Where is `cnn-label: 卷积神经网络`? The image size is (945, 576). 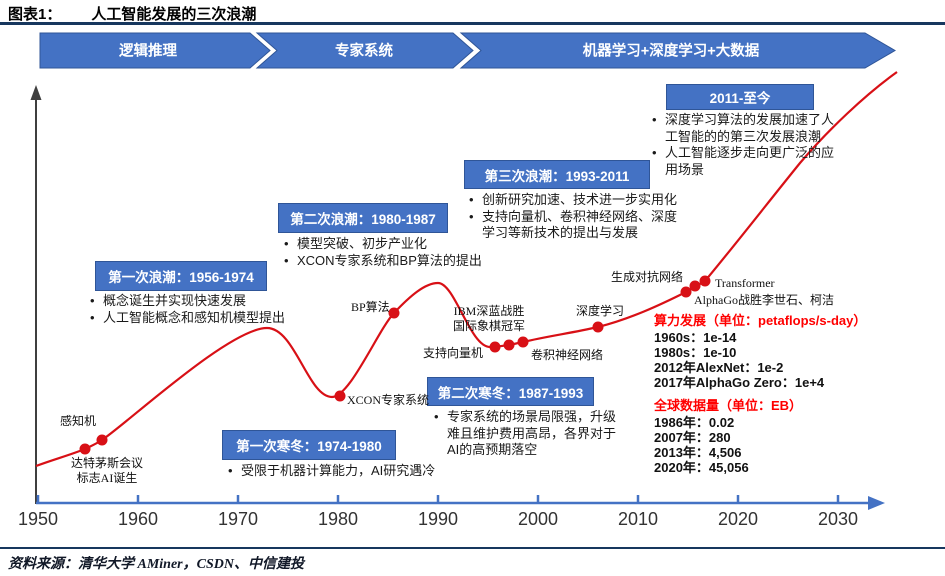 cnn-label: 卷积神经网络 is located at coordinates (567, 355).